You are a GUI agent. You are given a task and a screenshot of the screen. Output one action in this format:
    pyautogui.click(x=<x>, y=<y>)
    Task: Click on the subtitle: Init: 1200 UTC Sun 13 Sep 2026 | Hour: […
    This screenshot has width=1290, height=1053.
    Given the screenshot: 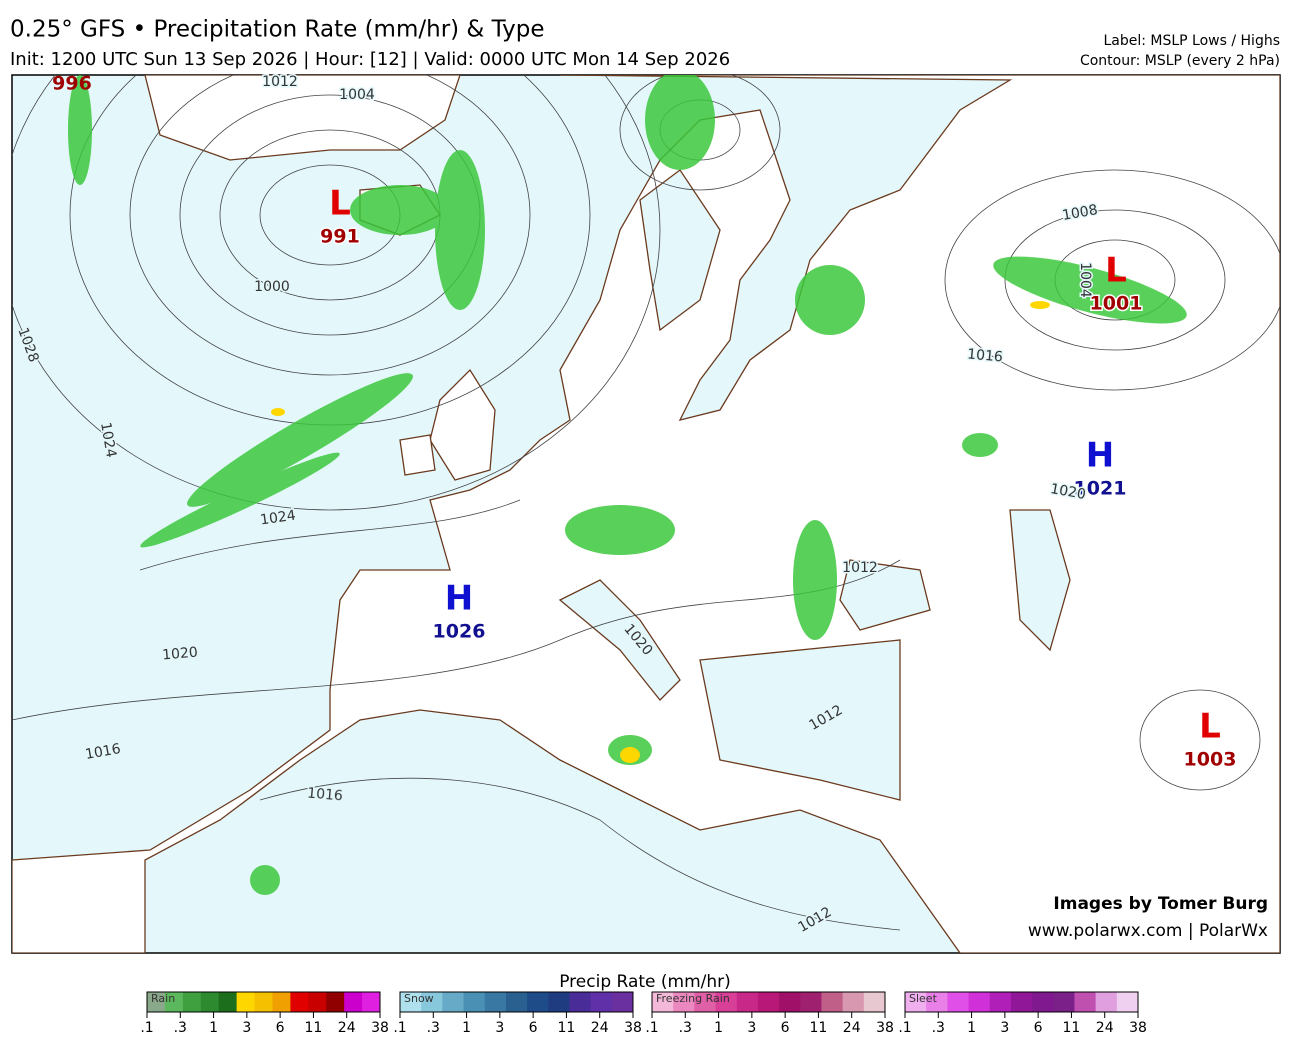 What is the action you would take?
    pyautogui.click(x=370, y=59)
    